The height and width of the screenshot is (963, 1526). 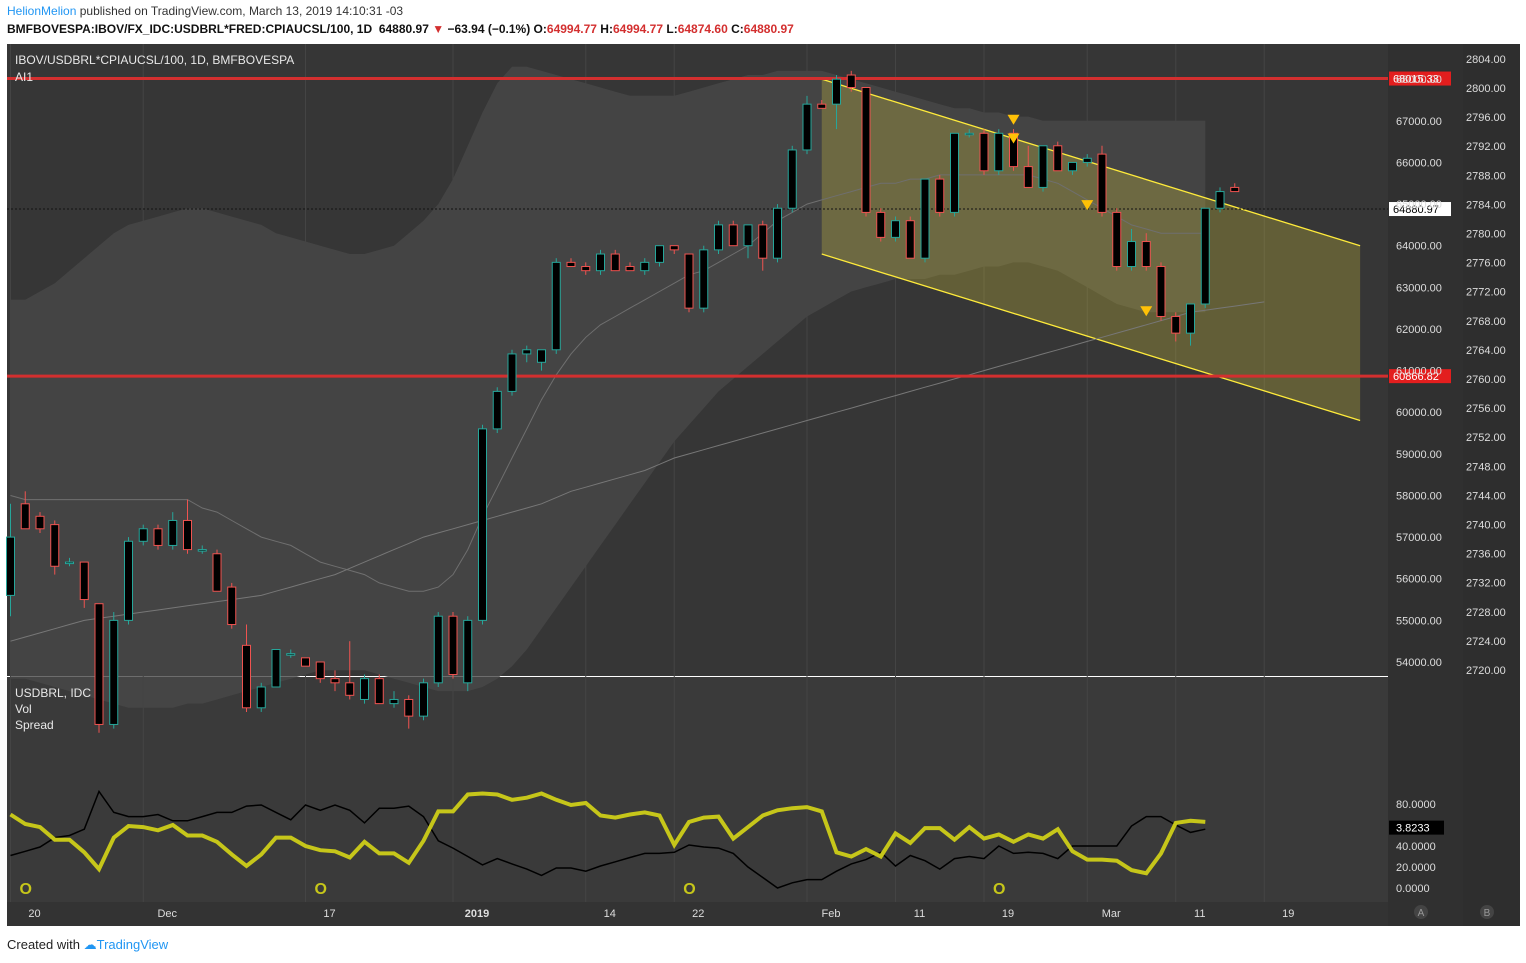 I want to click on close-label: C:, so click(x=737, y=29).